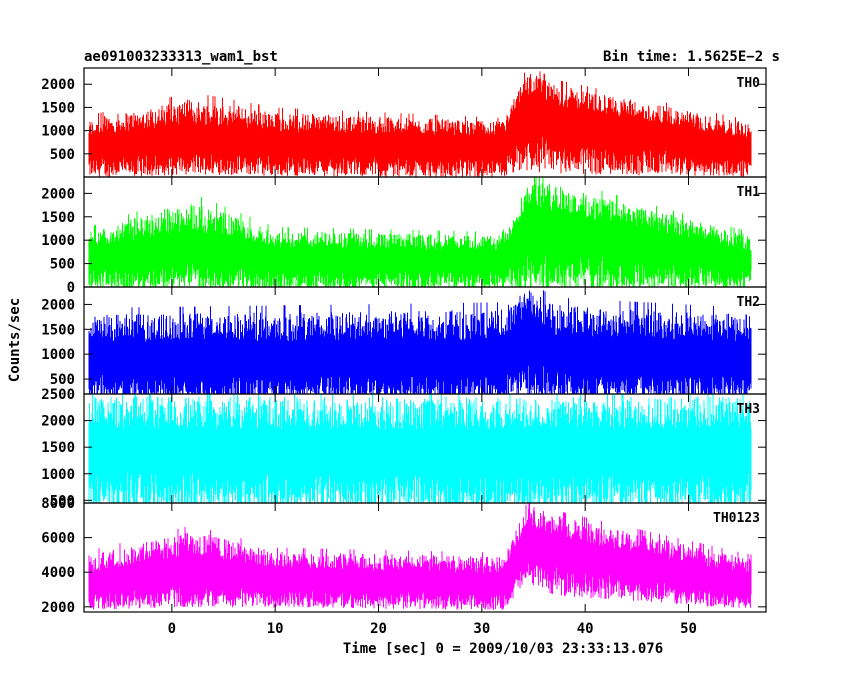 The height and width of the screenshot is (680, 850). Describe the element at coordinates (15, 340) in the screenshot. I see `y-axis-title: Counts/sec` at that location.